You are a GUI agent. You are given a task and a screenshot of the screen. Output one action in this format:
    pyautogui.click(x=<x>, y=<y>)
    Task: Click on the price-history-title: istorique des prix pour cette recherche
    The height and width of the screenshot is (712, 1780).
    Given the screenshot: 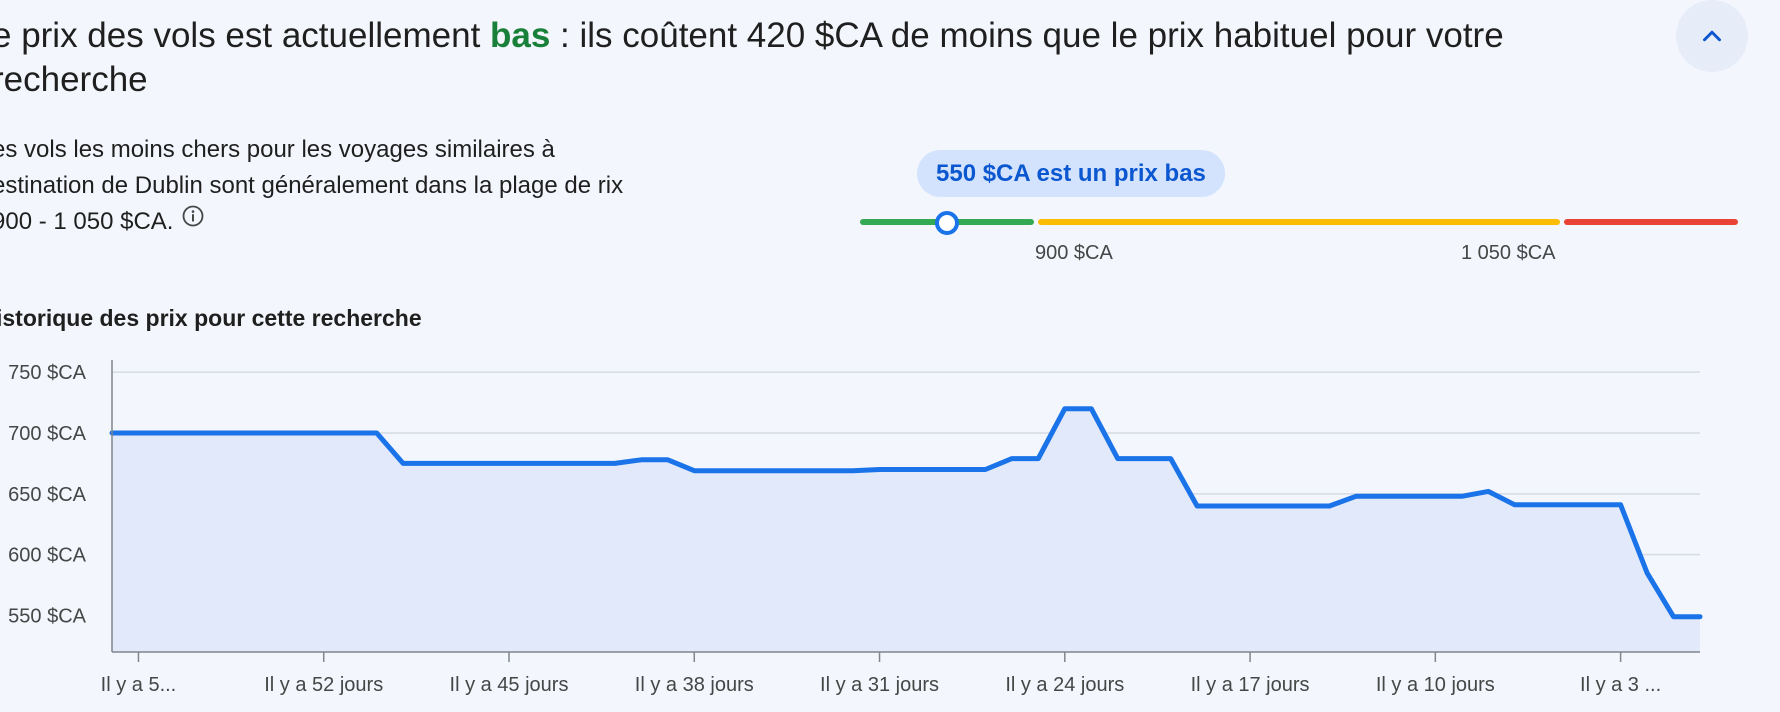 What is the action you would take?
    pyautogui.click(x=211, y=318)
    